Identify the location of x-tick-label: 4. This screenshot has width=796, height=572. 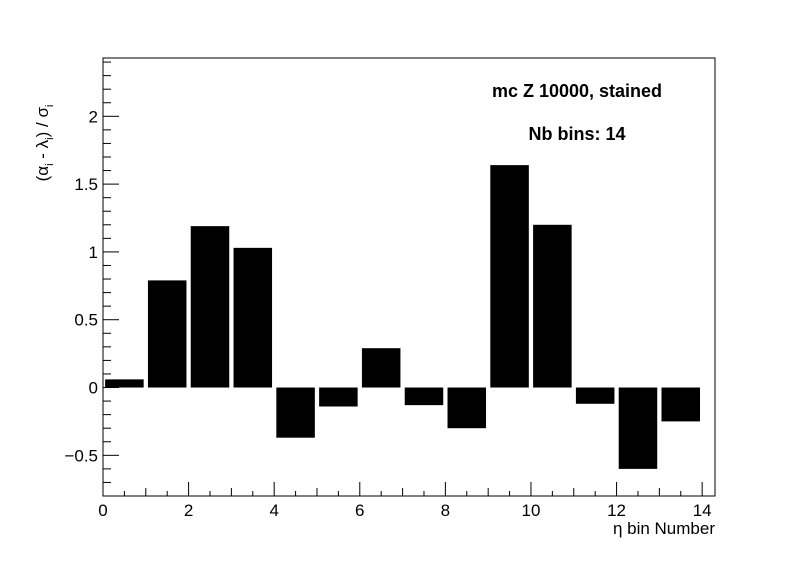
(273, 510).